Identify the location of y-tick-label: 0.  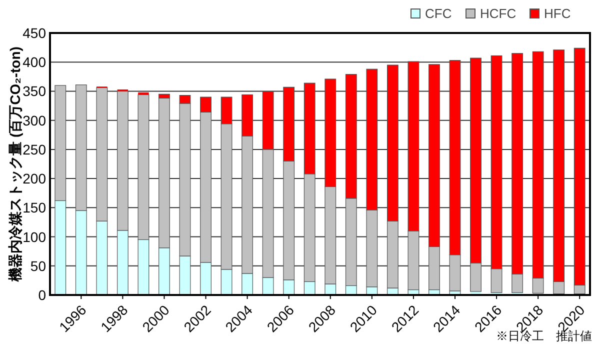
(42, 295).